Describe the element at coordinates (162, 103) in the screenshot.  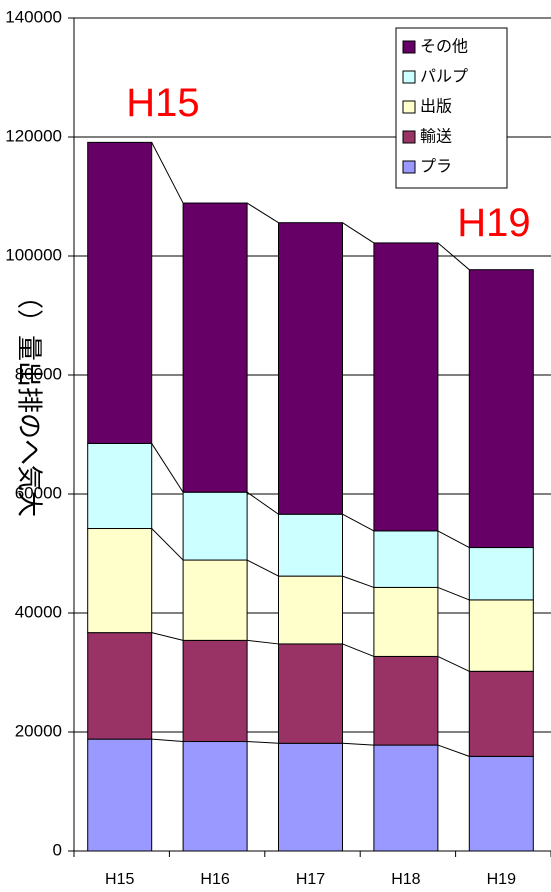
I see `annotation-label: H15` at that location.